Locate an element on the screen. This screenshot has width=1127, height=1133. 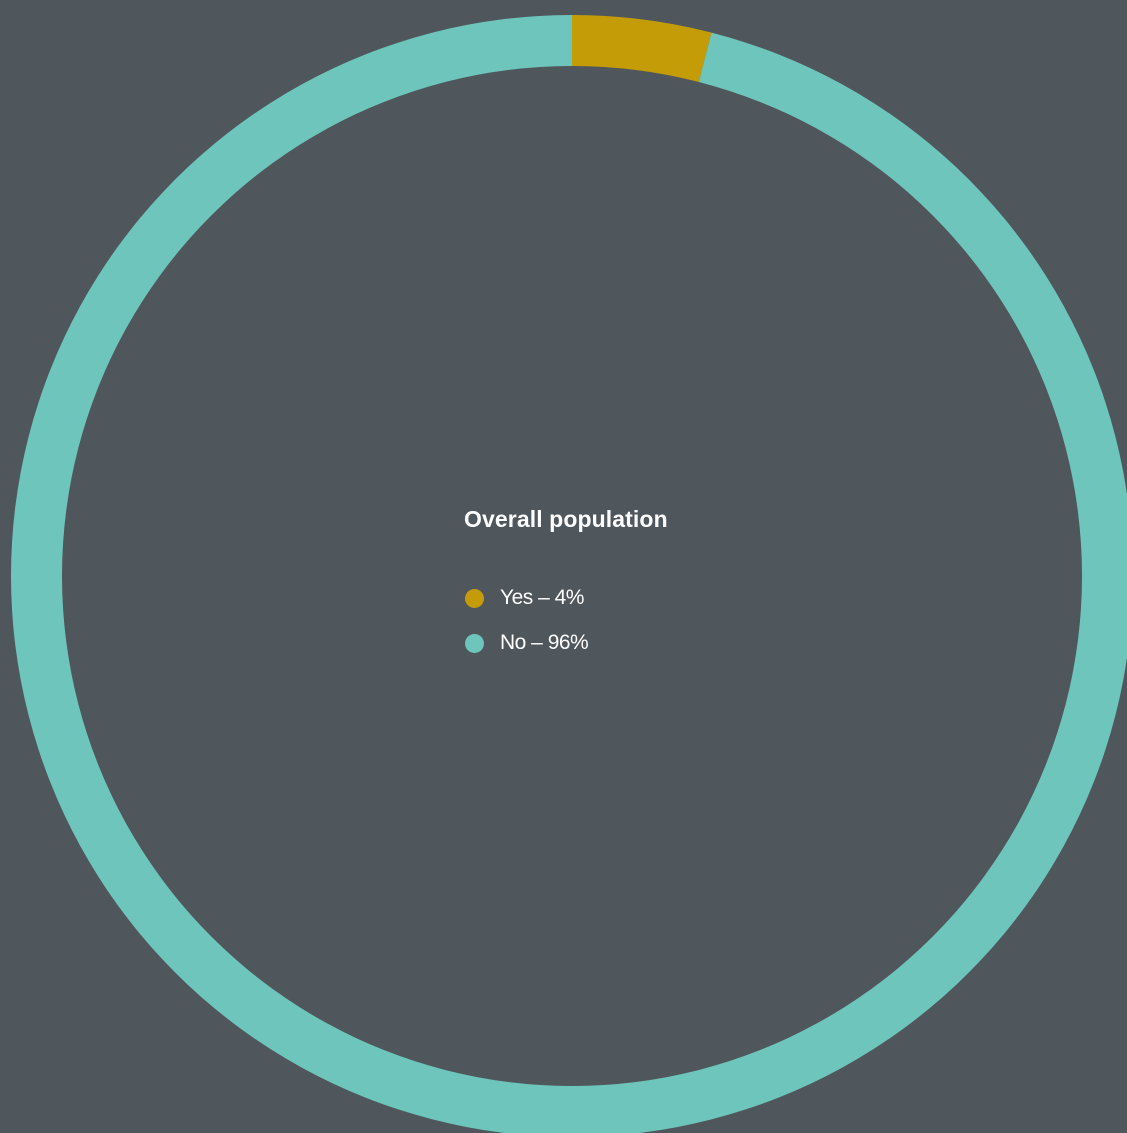
legend-item-no: No – 96% is located at coordinates (614, 642).